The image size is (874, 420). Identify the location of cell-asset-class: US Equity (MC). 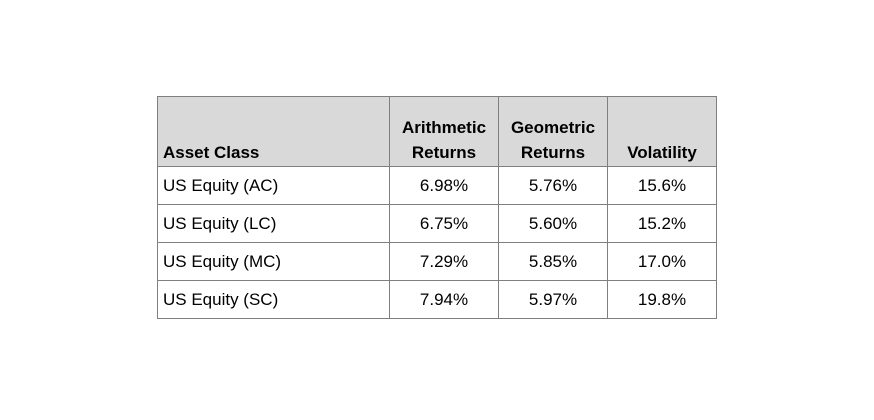
(273, 261).